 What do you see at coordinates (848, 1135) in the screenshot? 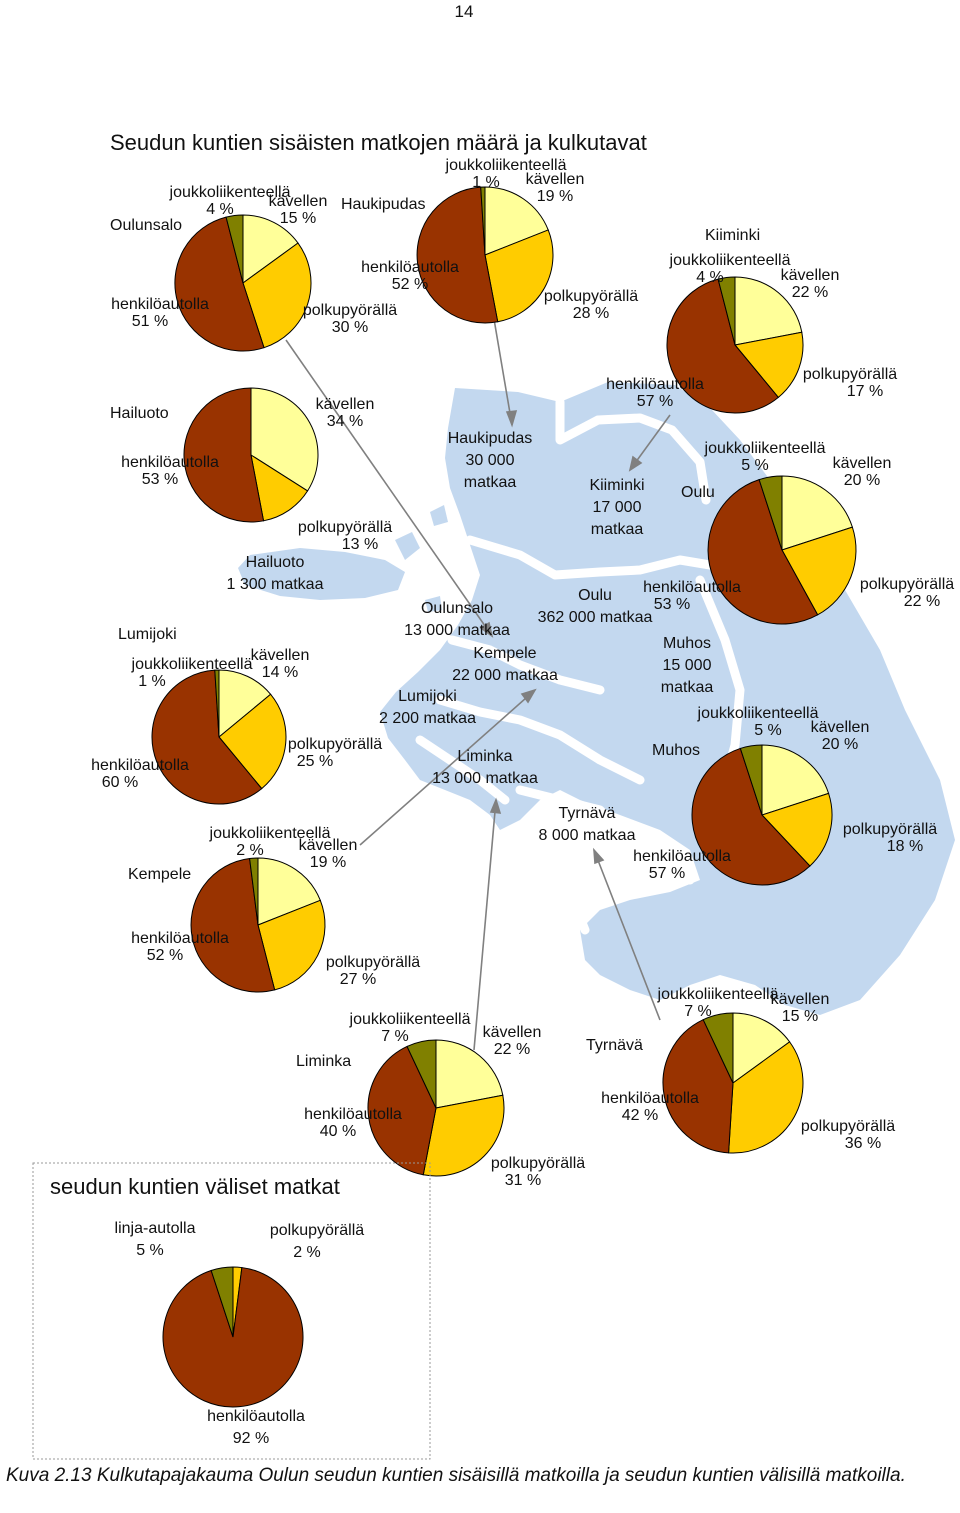
I see `tyrnava-polkupyoralla-label: polkupyörällä 36 %` at bounding box center [848, 1135].